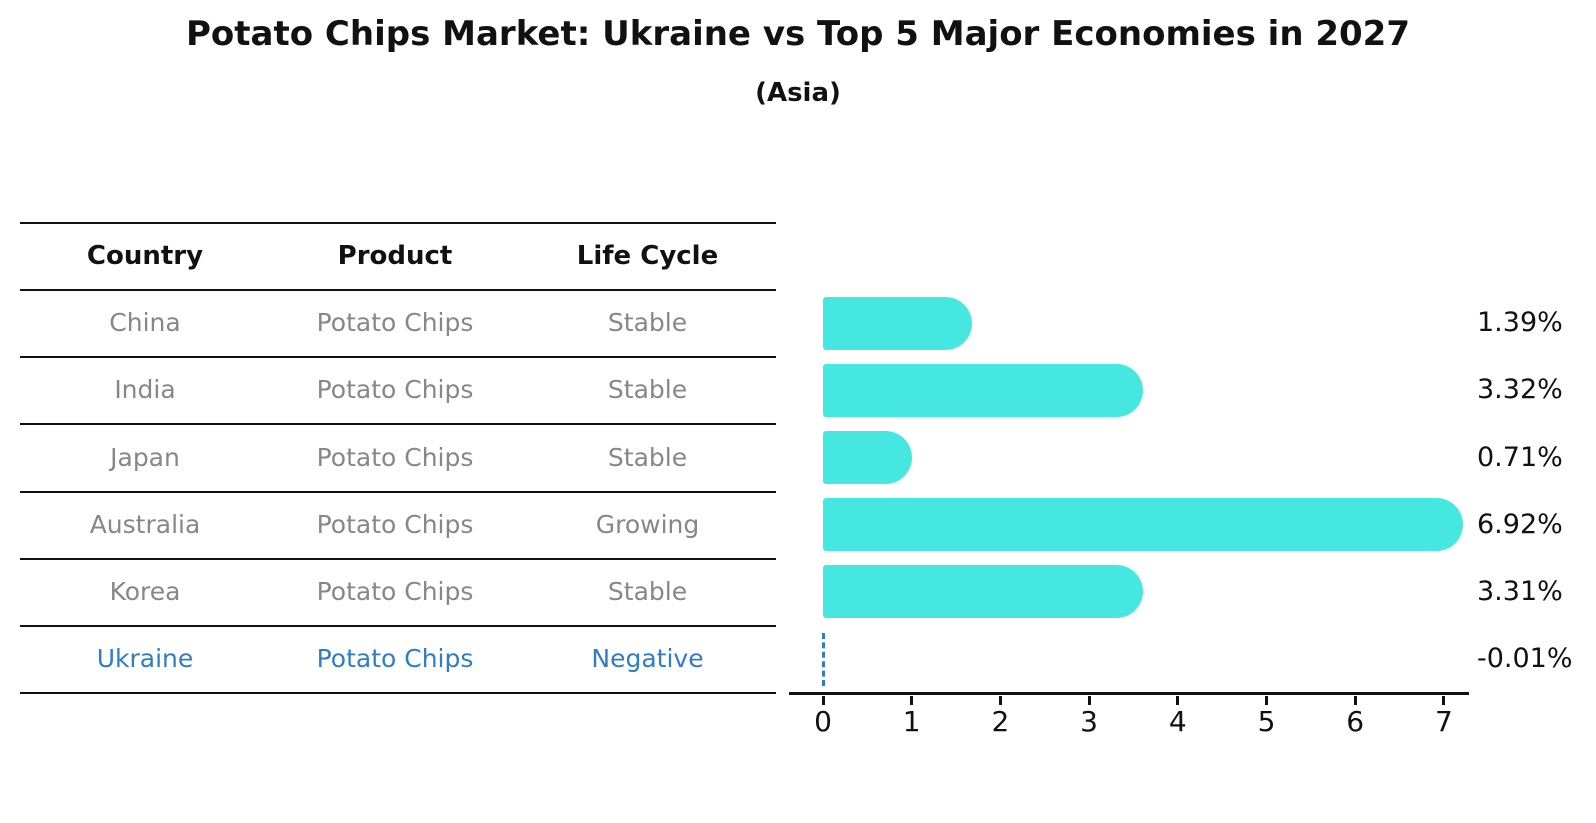 This screenshot has height=823, width=1596. I want to click on cell-country: India, so click(145, 390).